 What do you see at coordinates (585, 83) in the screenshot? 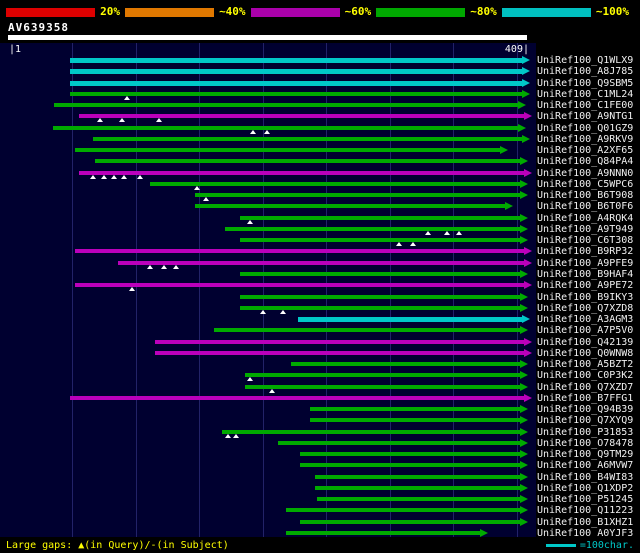
I see `hit-label: UniRef100_Q9SBM5` at bounding box center [585, 83].